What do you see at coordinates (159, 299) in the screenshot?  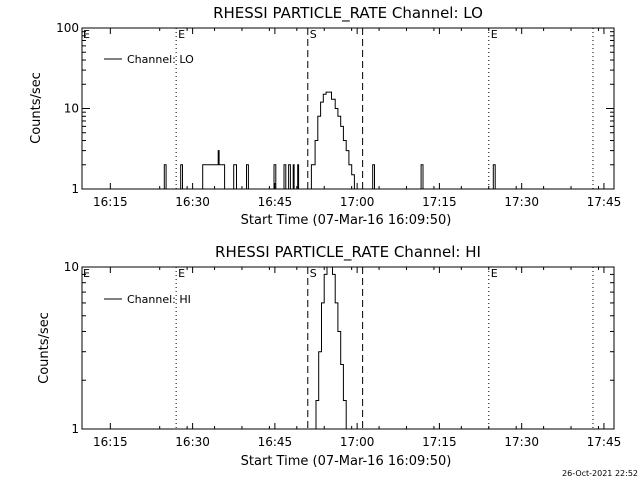 I see `legend-label: Channel: HI` at bounding box center [159, 299].